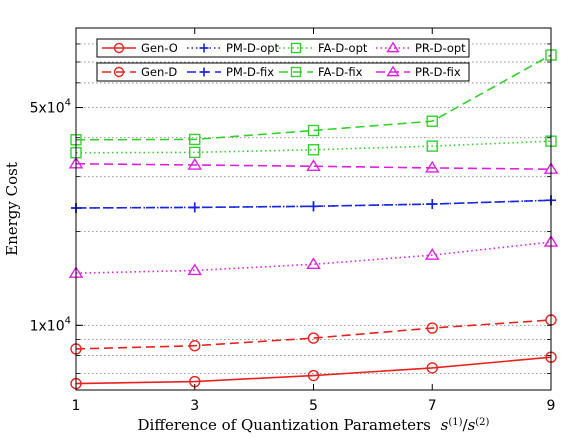 The image size is (584, 438). What do you see at coordinates (482, 422) in the screenshot?
I see `x-axis-label-sup2: (2)` at bounding box center [482, 422].